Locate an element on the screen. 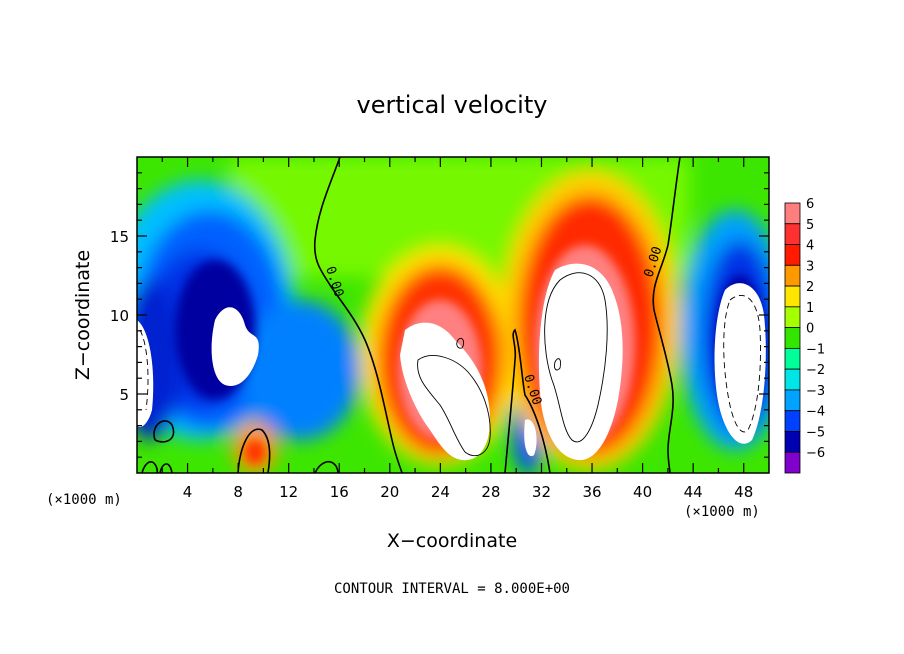 The width and height of the screenshot is (904, 654). x-tick-label: 8 is located at coordinates (238, 492).